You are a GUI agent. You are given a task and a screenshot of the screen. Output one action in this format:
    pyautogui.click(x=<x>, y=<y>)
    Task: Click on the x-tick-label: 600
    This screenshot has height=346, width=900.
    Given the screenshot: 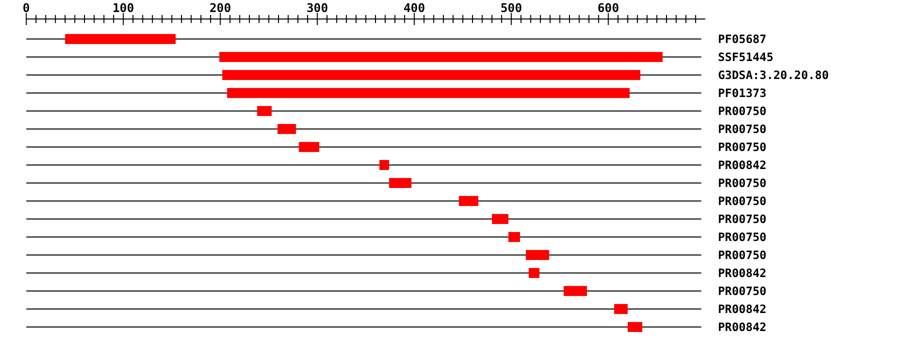 What is the action you would take?
    pyautogui.click(x=608, y=8)
    